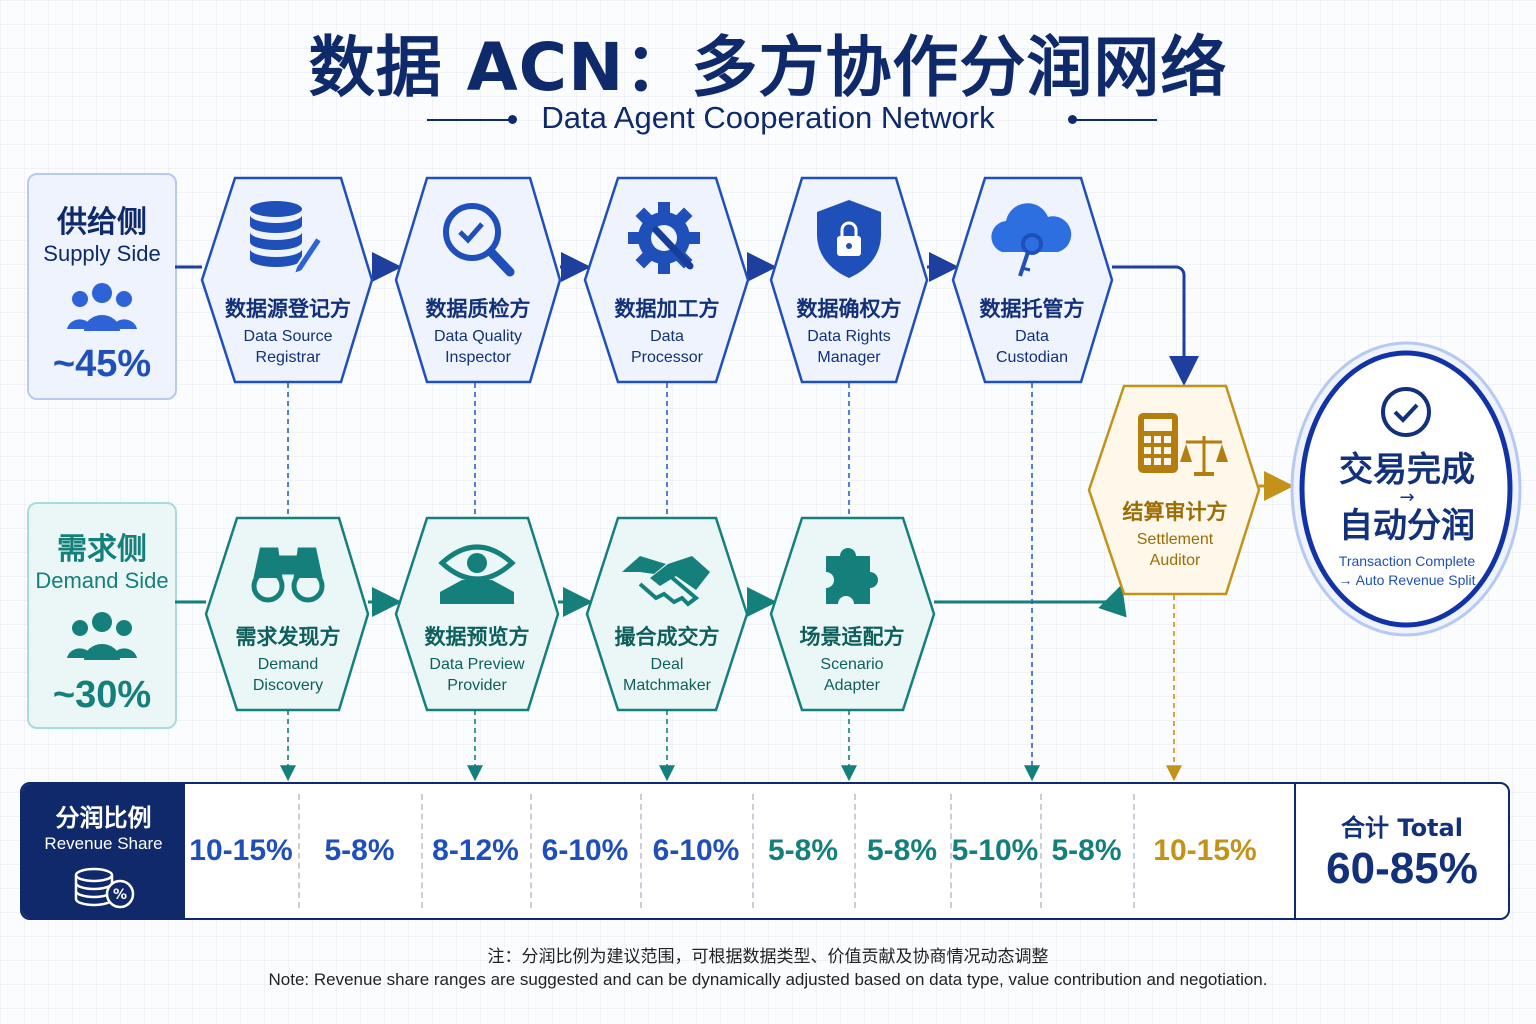 Image resolution: width=1536 pixels, height=1024 pixels. What do you see at coordinates (475, 850) in the screenshot?
I see `revenue-cell: 8-12%` at bounding box center [475, 850].